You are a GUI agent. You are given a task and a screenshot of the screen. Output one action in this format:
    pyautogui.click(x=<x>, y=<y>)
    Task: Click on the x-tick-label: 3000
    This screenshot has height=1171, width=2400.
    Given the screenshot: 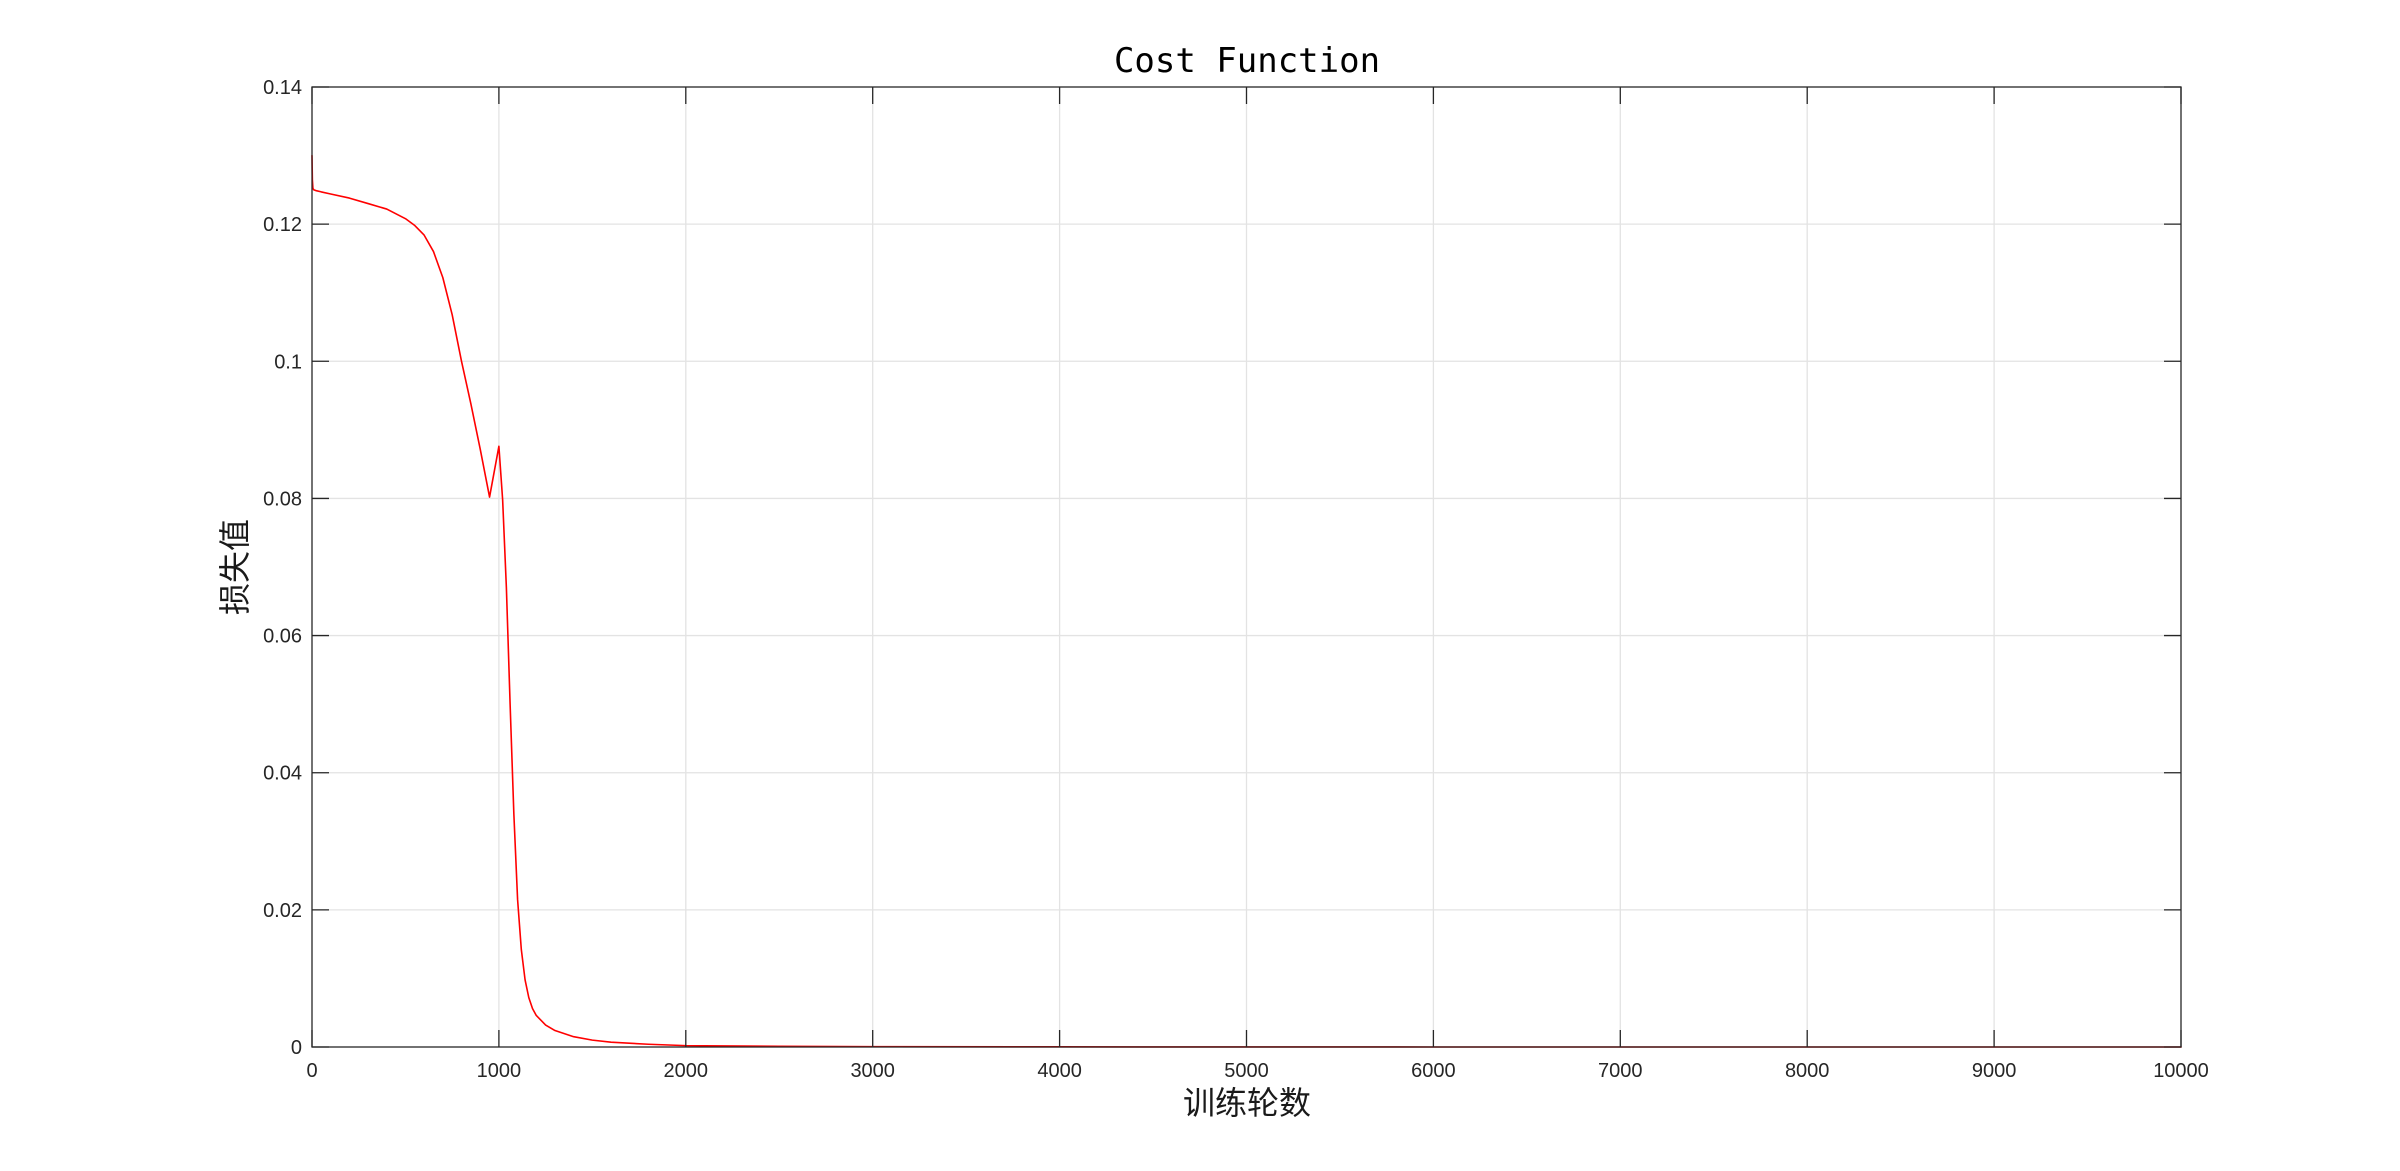 What is the action you would take?
    pyautogui.click(x=872, y=1071)
    